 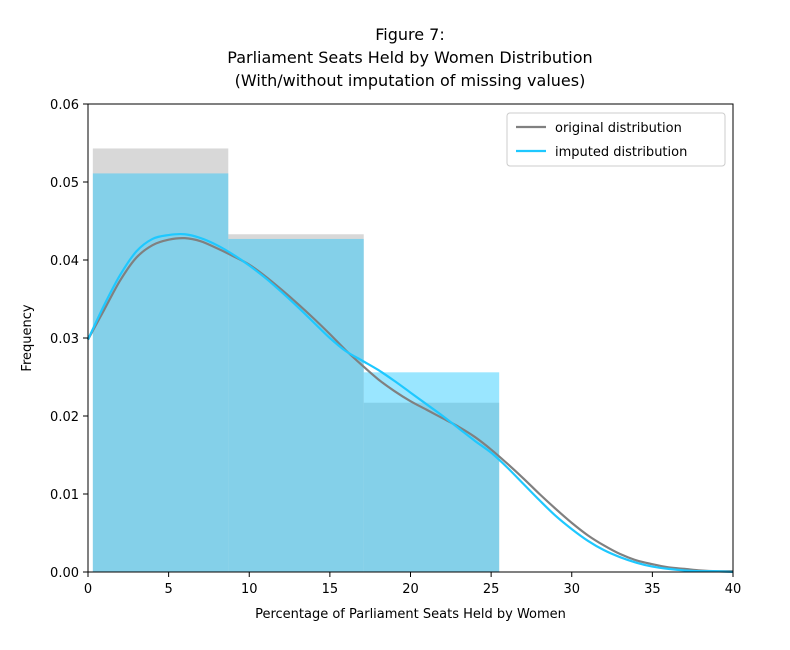 I want to click on y-axis-label: Frequency, so click(x=27, y=337).